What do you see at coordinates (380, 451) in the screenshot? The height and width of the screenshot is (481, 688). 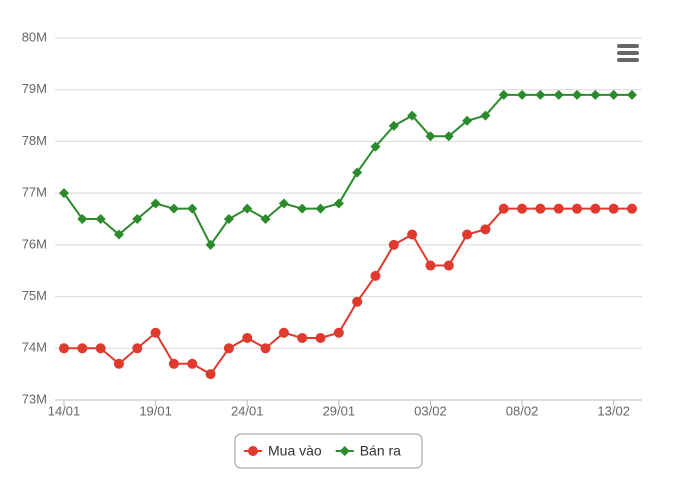 I see `legend-label: Bán ra` at bounding box center [380, 451].